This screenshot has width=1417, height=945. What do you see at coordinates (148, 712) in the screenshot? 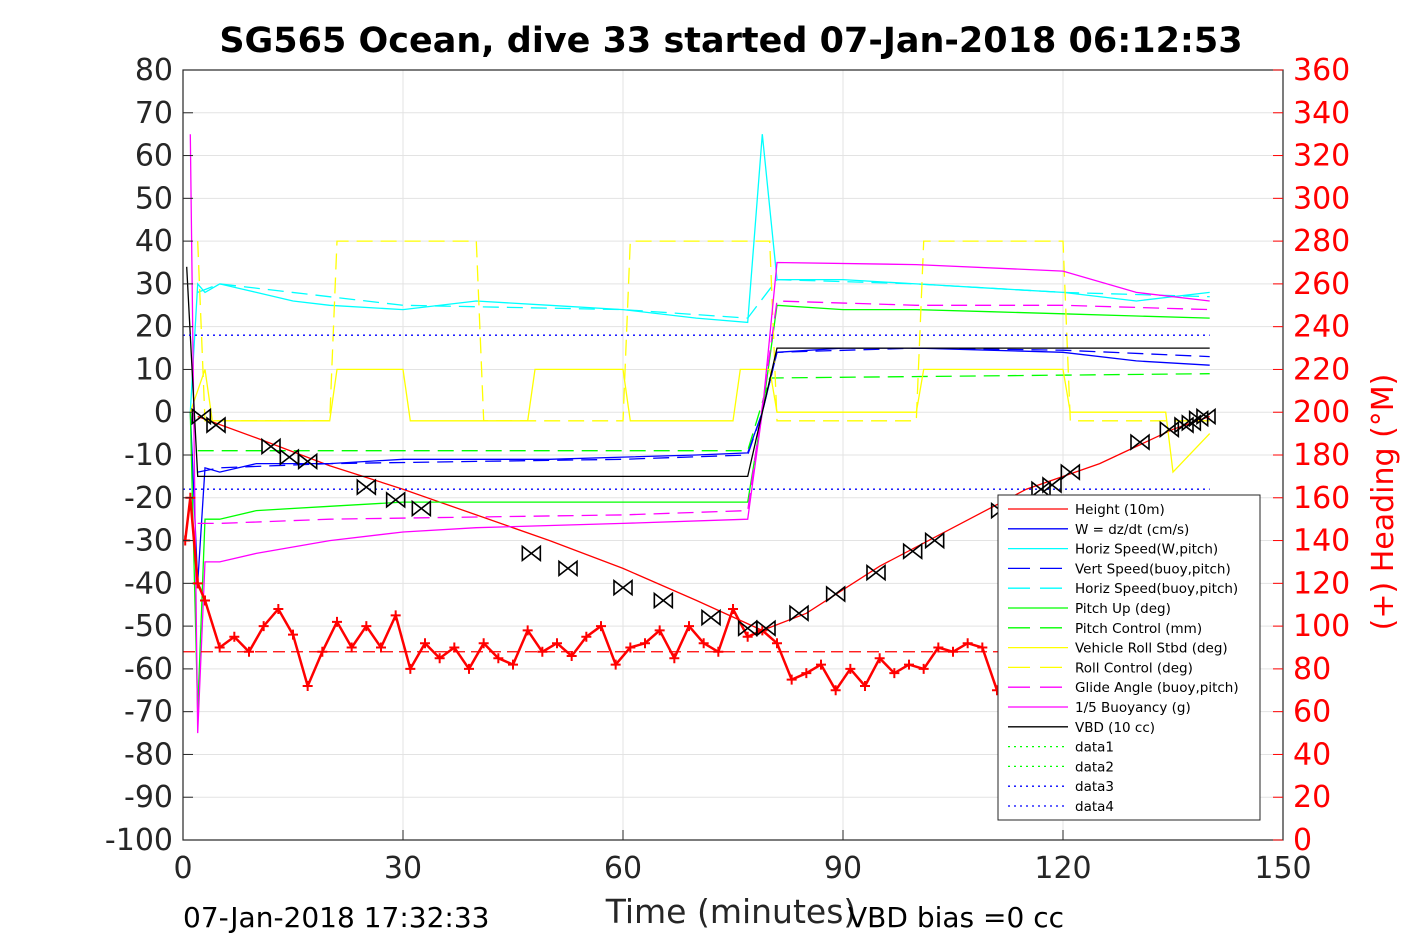
I see `y-tick-label: -70` at bounding box center [148, 712].